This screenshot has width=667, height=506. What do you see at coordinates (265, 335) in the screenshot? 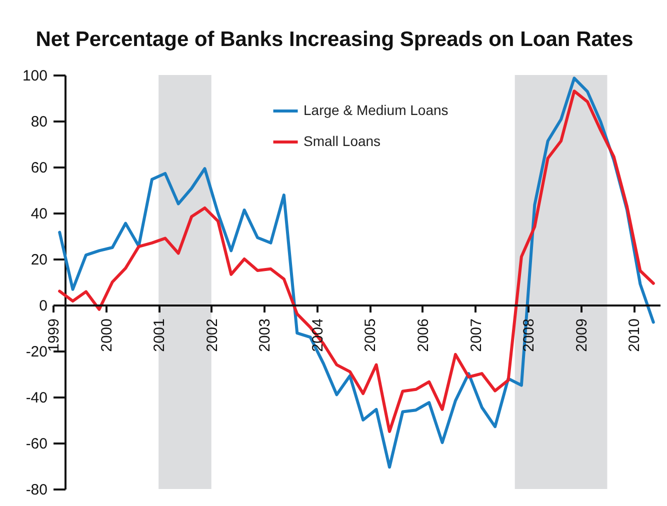
I see `x-tick-label: 2003` at bounding box center [265, 335].